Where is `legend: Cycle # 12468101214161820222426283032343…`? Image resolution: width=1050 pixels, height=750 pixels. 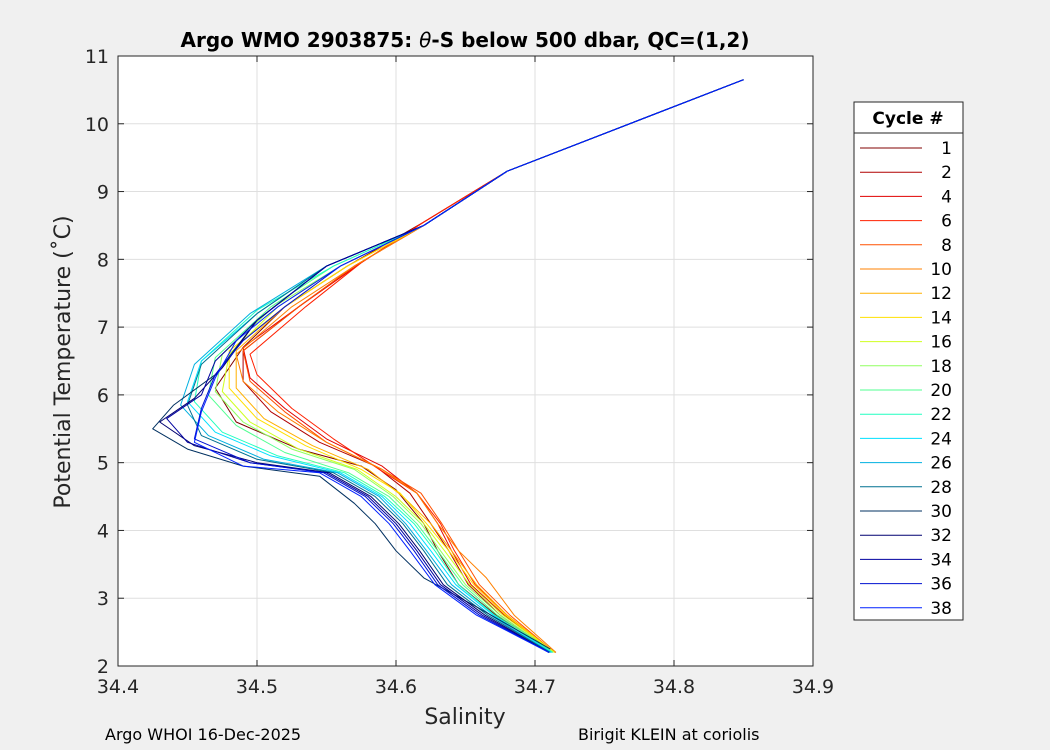
legend: Cycle # 12468101214161820222426283032343… is located at coordinates (908, 361).